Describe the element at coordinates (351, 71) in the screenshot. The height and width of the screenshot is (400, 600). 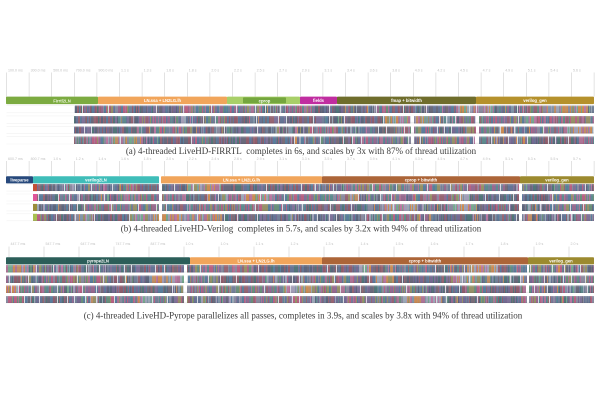
I see `svg-text: 3.4 s` at that location.